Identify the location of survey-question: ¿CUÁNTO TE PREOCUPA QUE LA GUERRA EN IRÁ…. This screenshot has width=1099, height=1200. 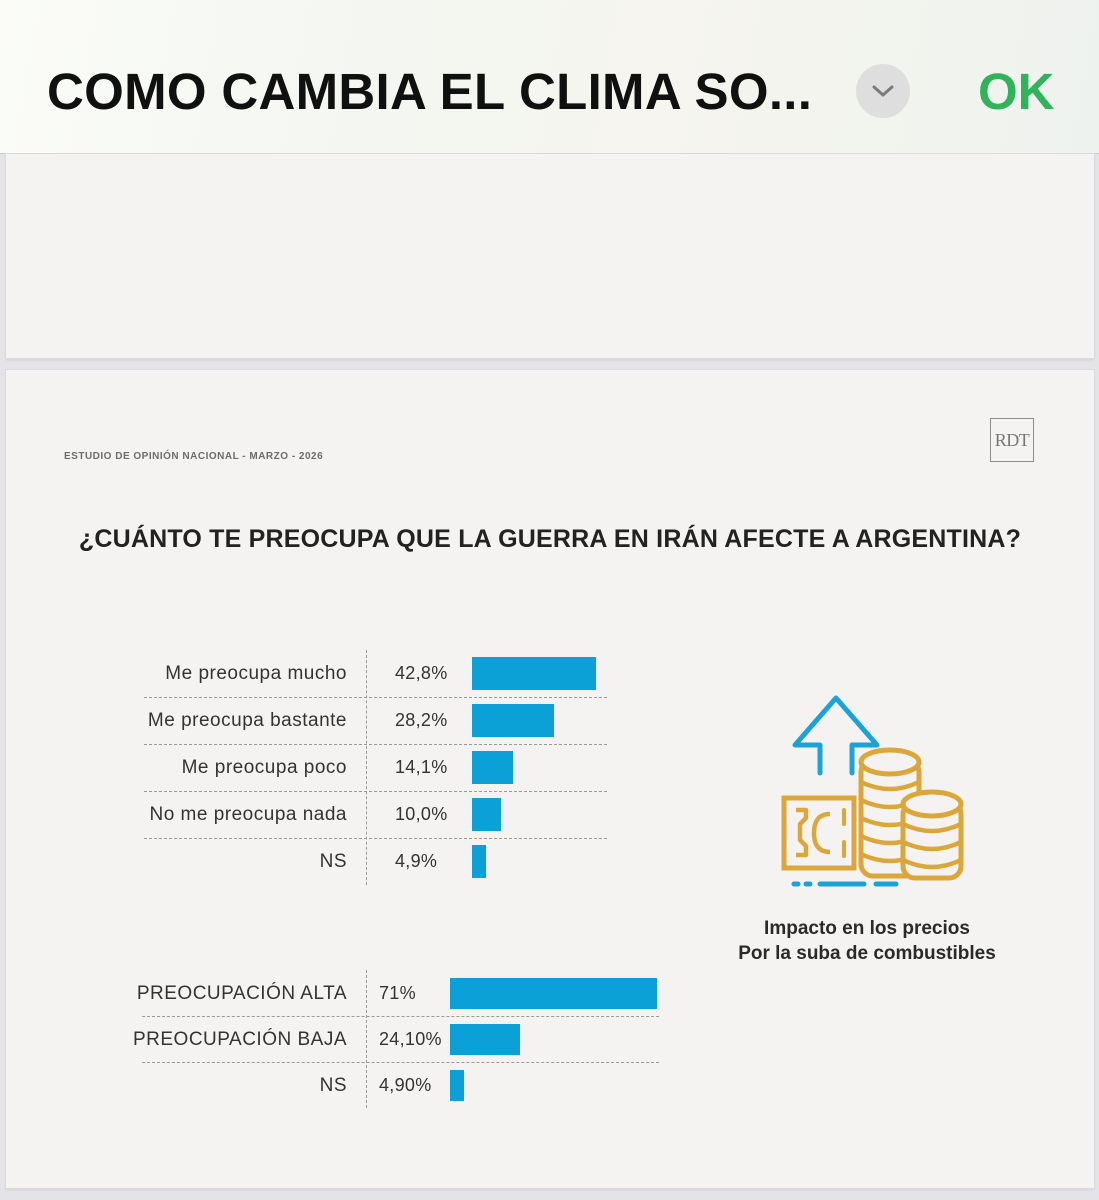
(550, 539).